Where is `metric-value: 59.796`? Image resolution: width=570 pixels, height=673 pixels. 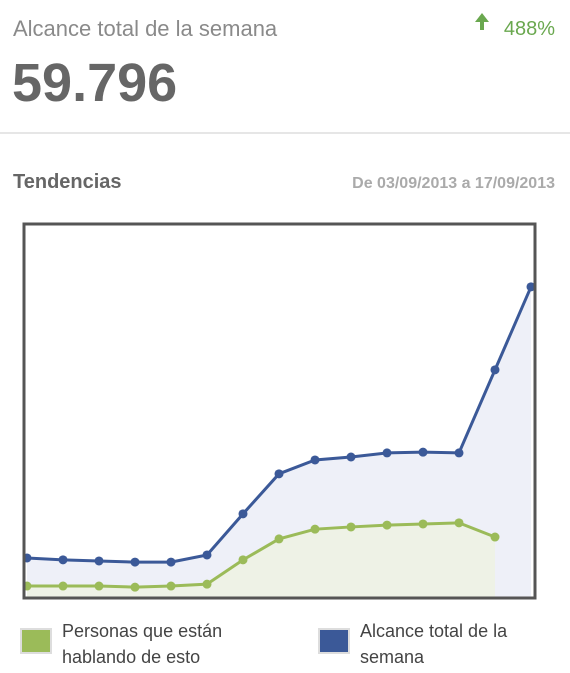
metric-value: 59.796 is located at coordinates (94, 83).